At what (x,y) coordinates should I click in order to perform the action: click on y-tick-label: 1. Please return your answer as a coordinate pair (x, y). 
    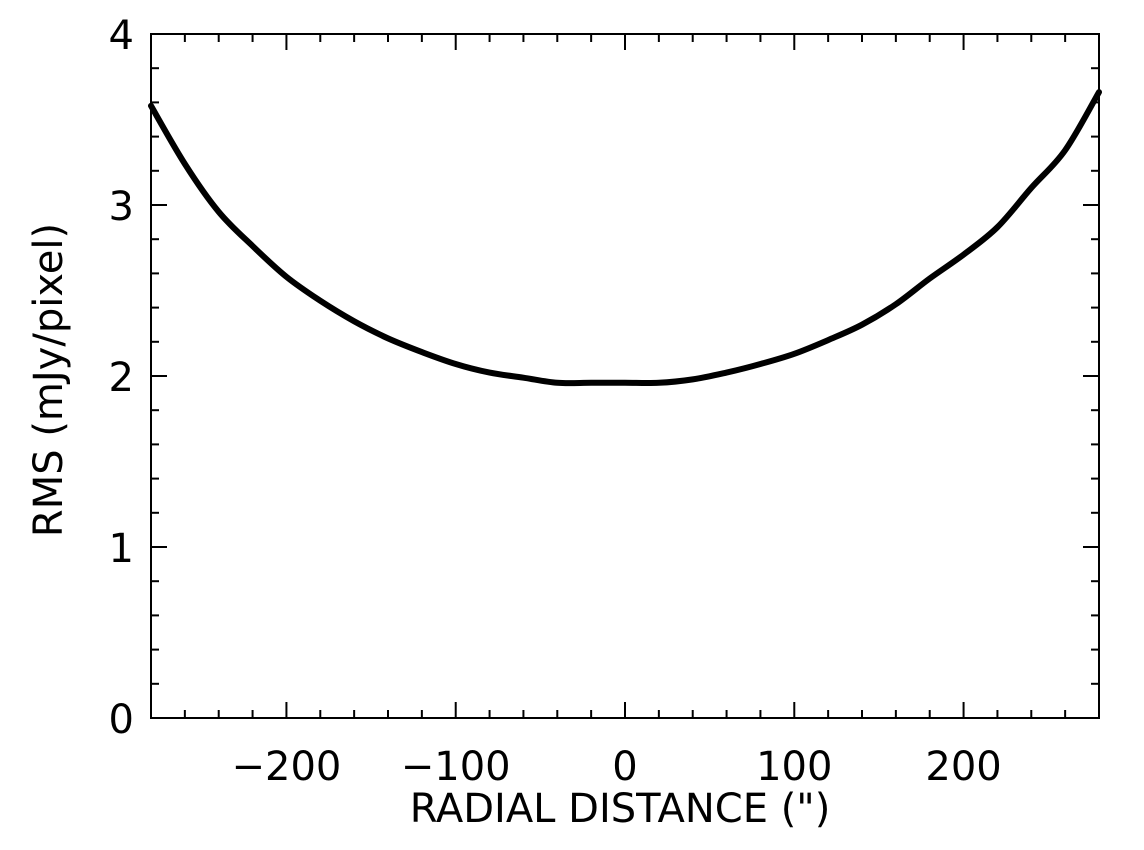
    Looking at the image, I should click on (121, 549).